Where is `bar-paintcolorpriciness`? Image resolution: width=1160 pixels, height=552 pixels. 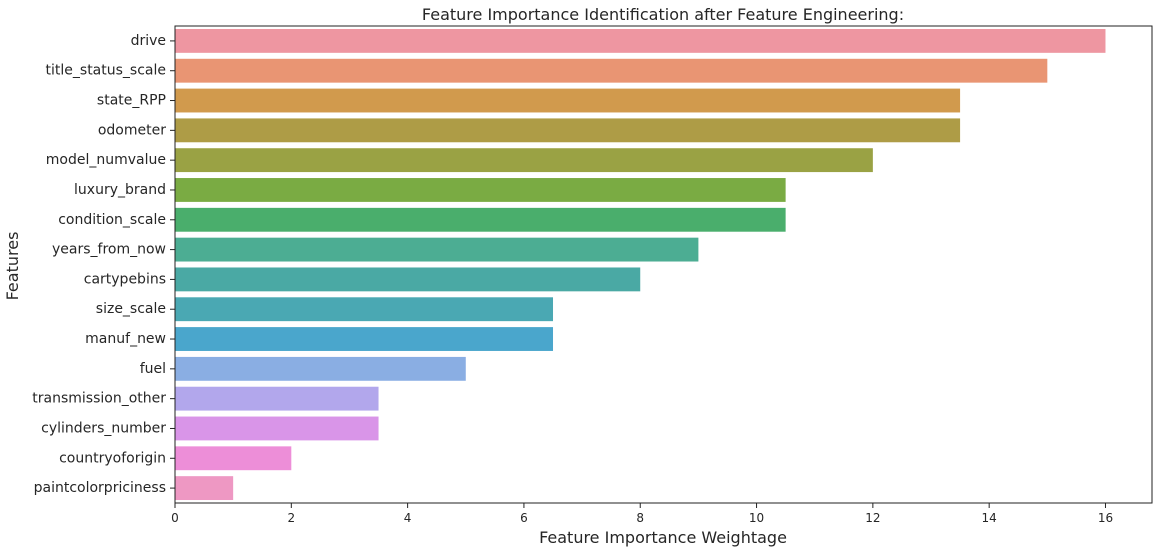
bar-paintcolorpriciness is located at coordinates (204, 488).